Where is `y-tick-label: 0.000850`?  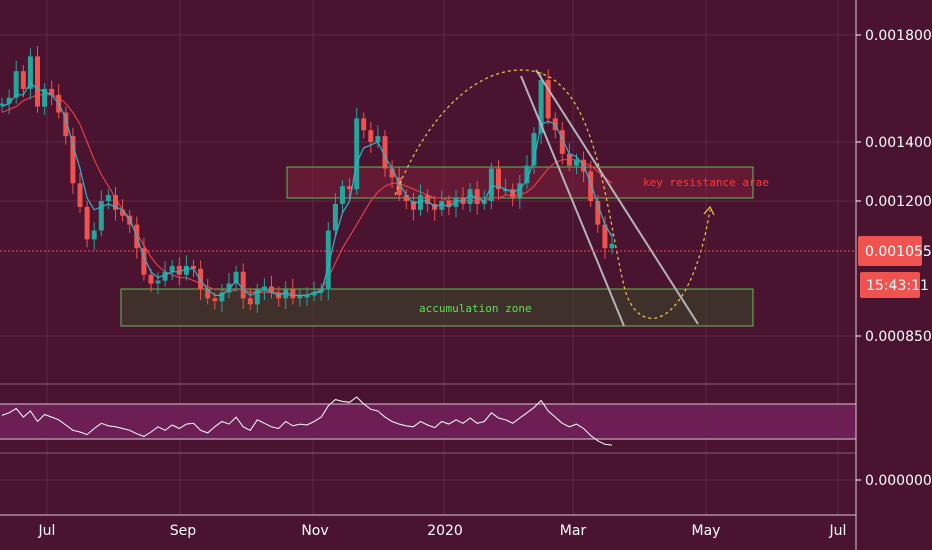 y-tick-label: 0.000850 is located at coordinates (898, 337).